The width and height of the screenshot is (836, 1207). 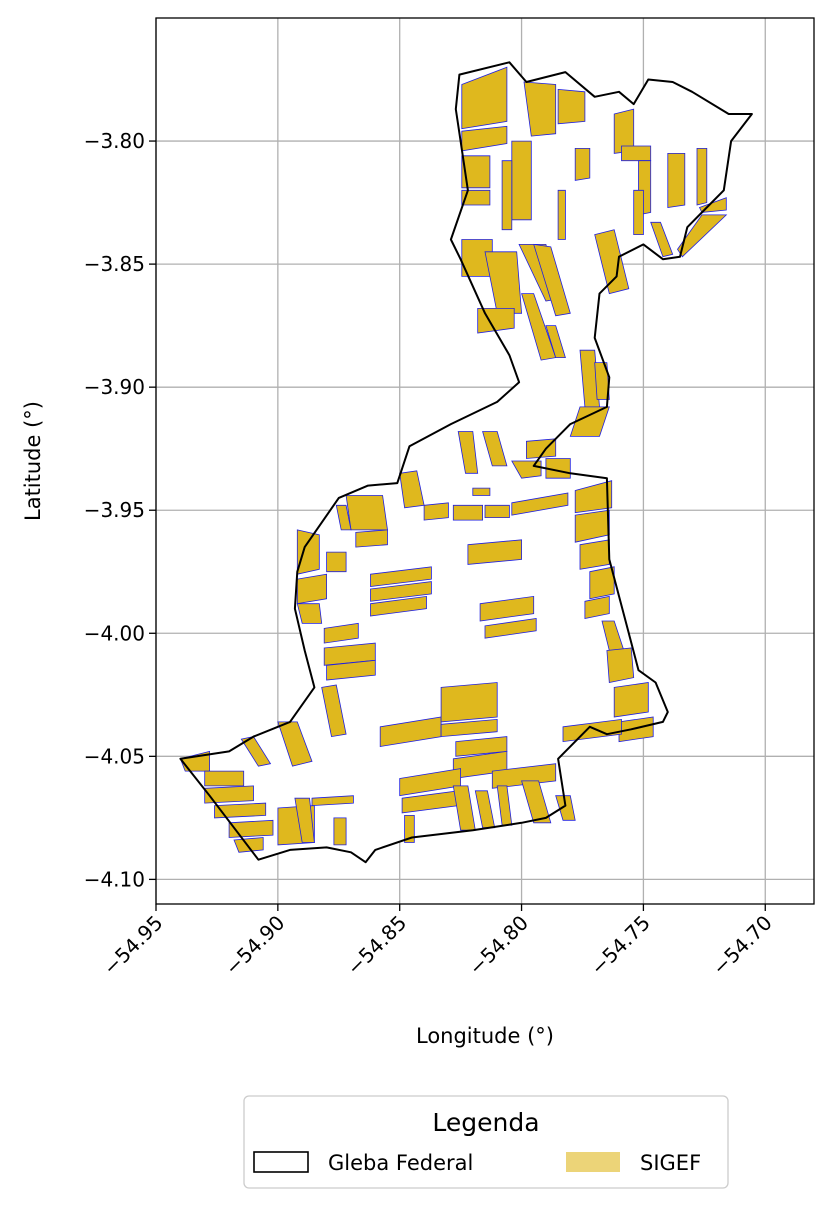 What do you see at coordinates (254, 945) in the screenshot?
I see `x-tick-label: −54.90` at bounding box center [254, 945].